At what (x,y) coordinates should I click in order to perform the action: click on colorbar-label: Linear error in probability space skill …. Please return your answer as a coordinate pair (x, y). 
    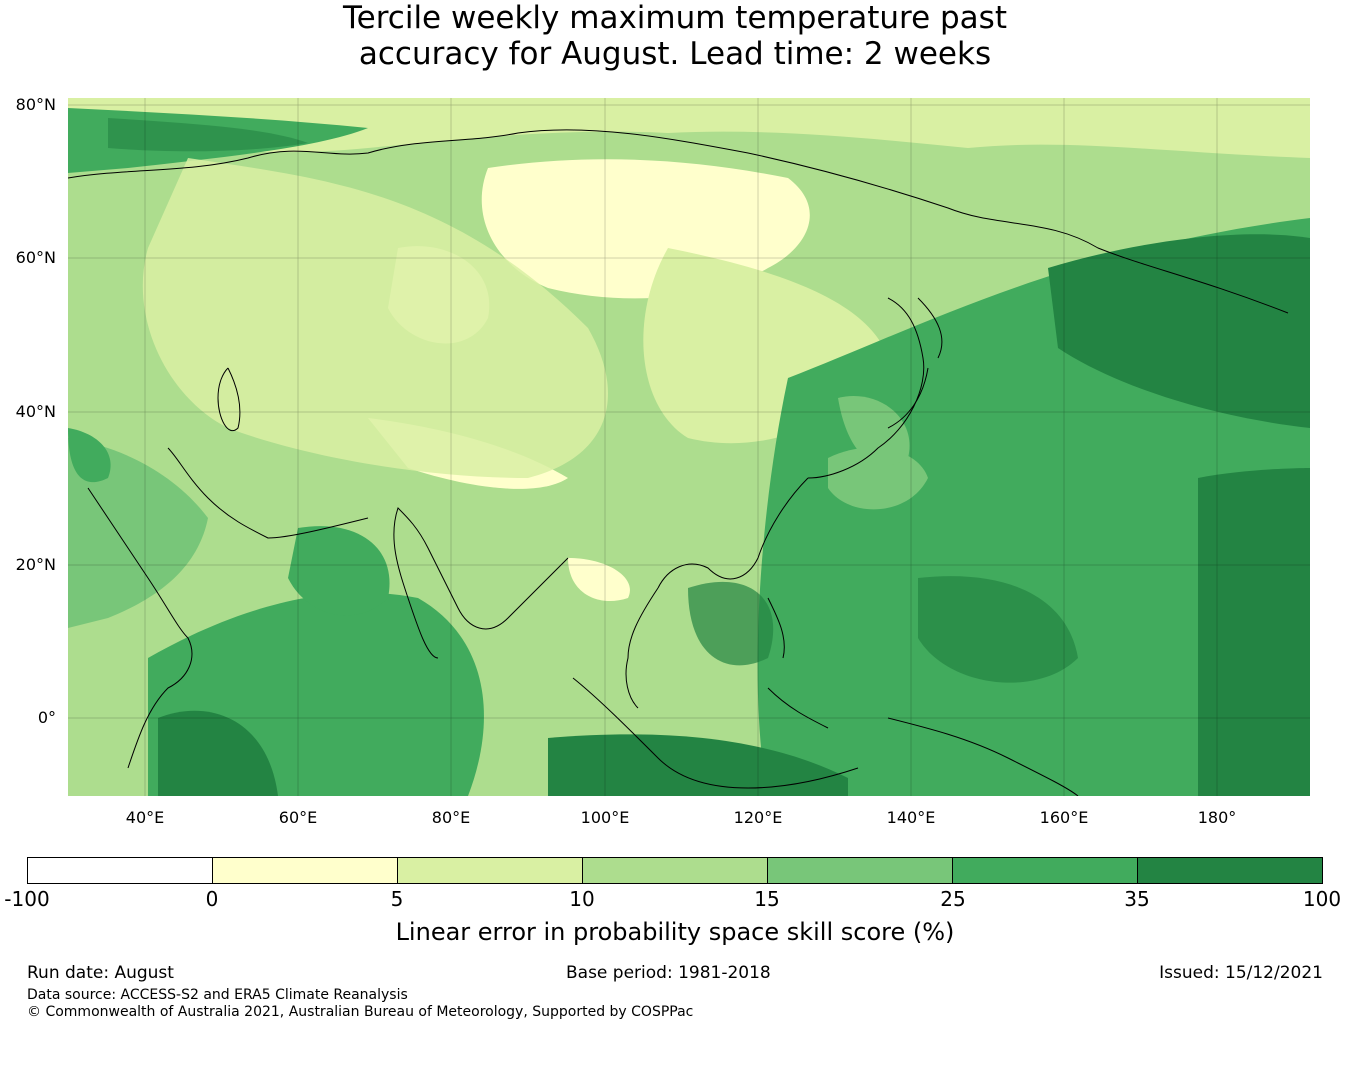
    Looking at the image, I should click on (675, 932).